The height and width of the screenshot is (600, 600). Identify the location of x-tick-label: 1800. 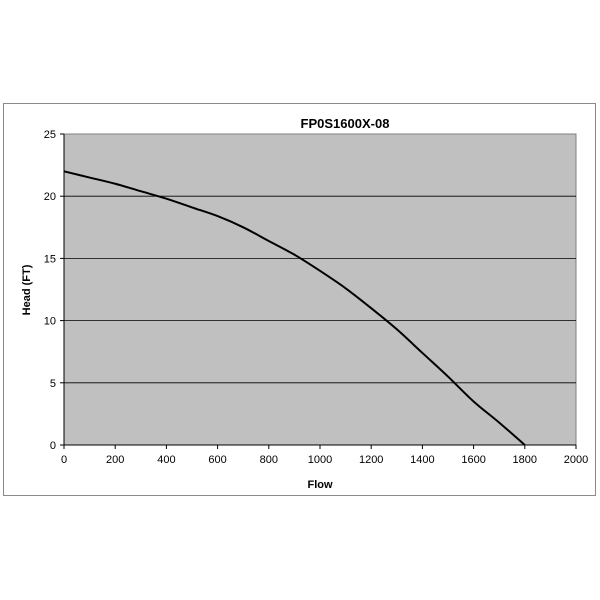
(525, 460).